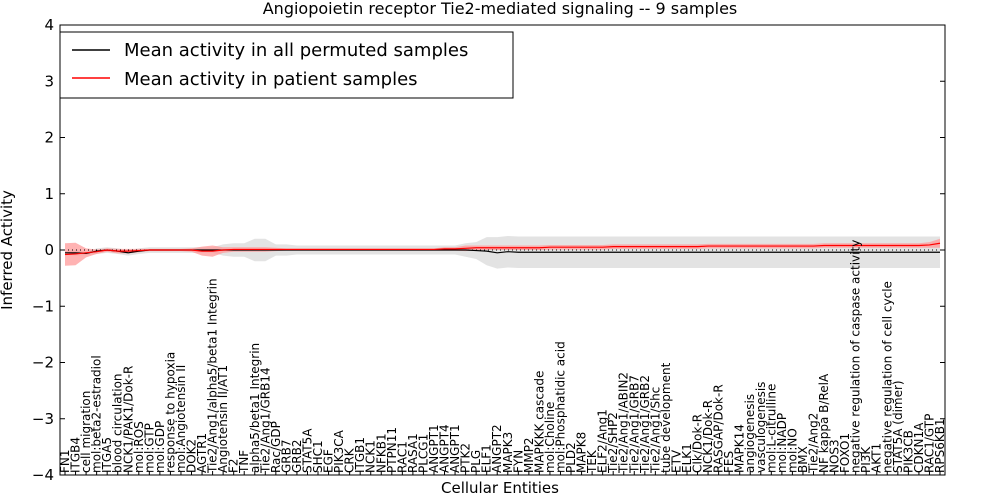  What do you see at coordinates (476, 461) in the screenshot?
I see `x-tick-label: PLG` at bounding box center [476, 461].